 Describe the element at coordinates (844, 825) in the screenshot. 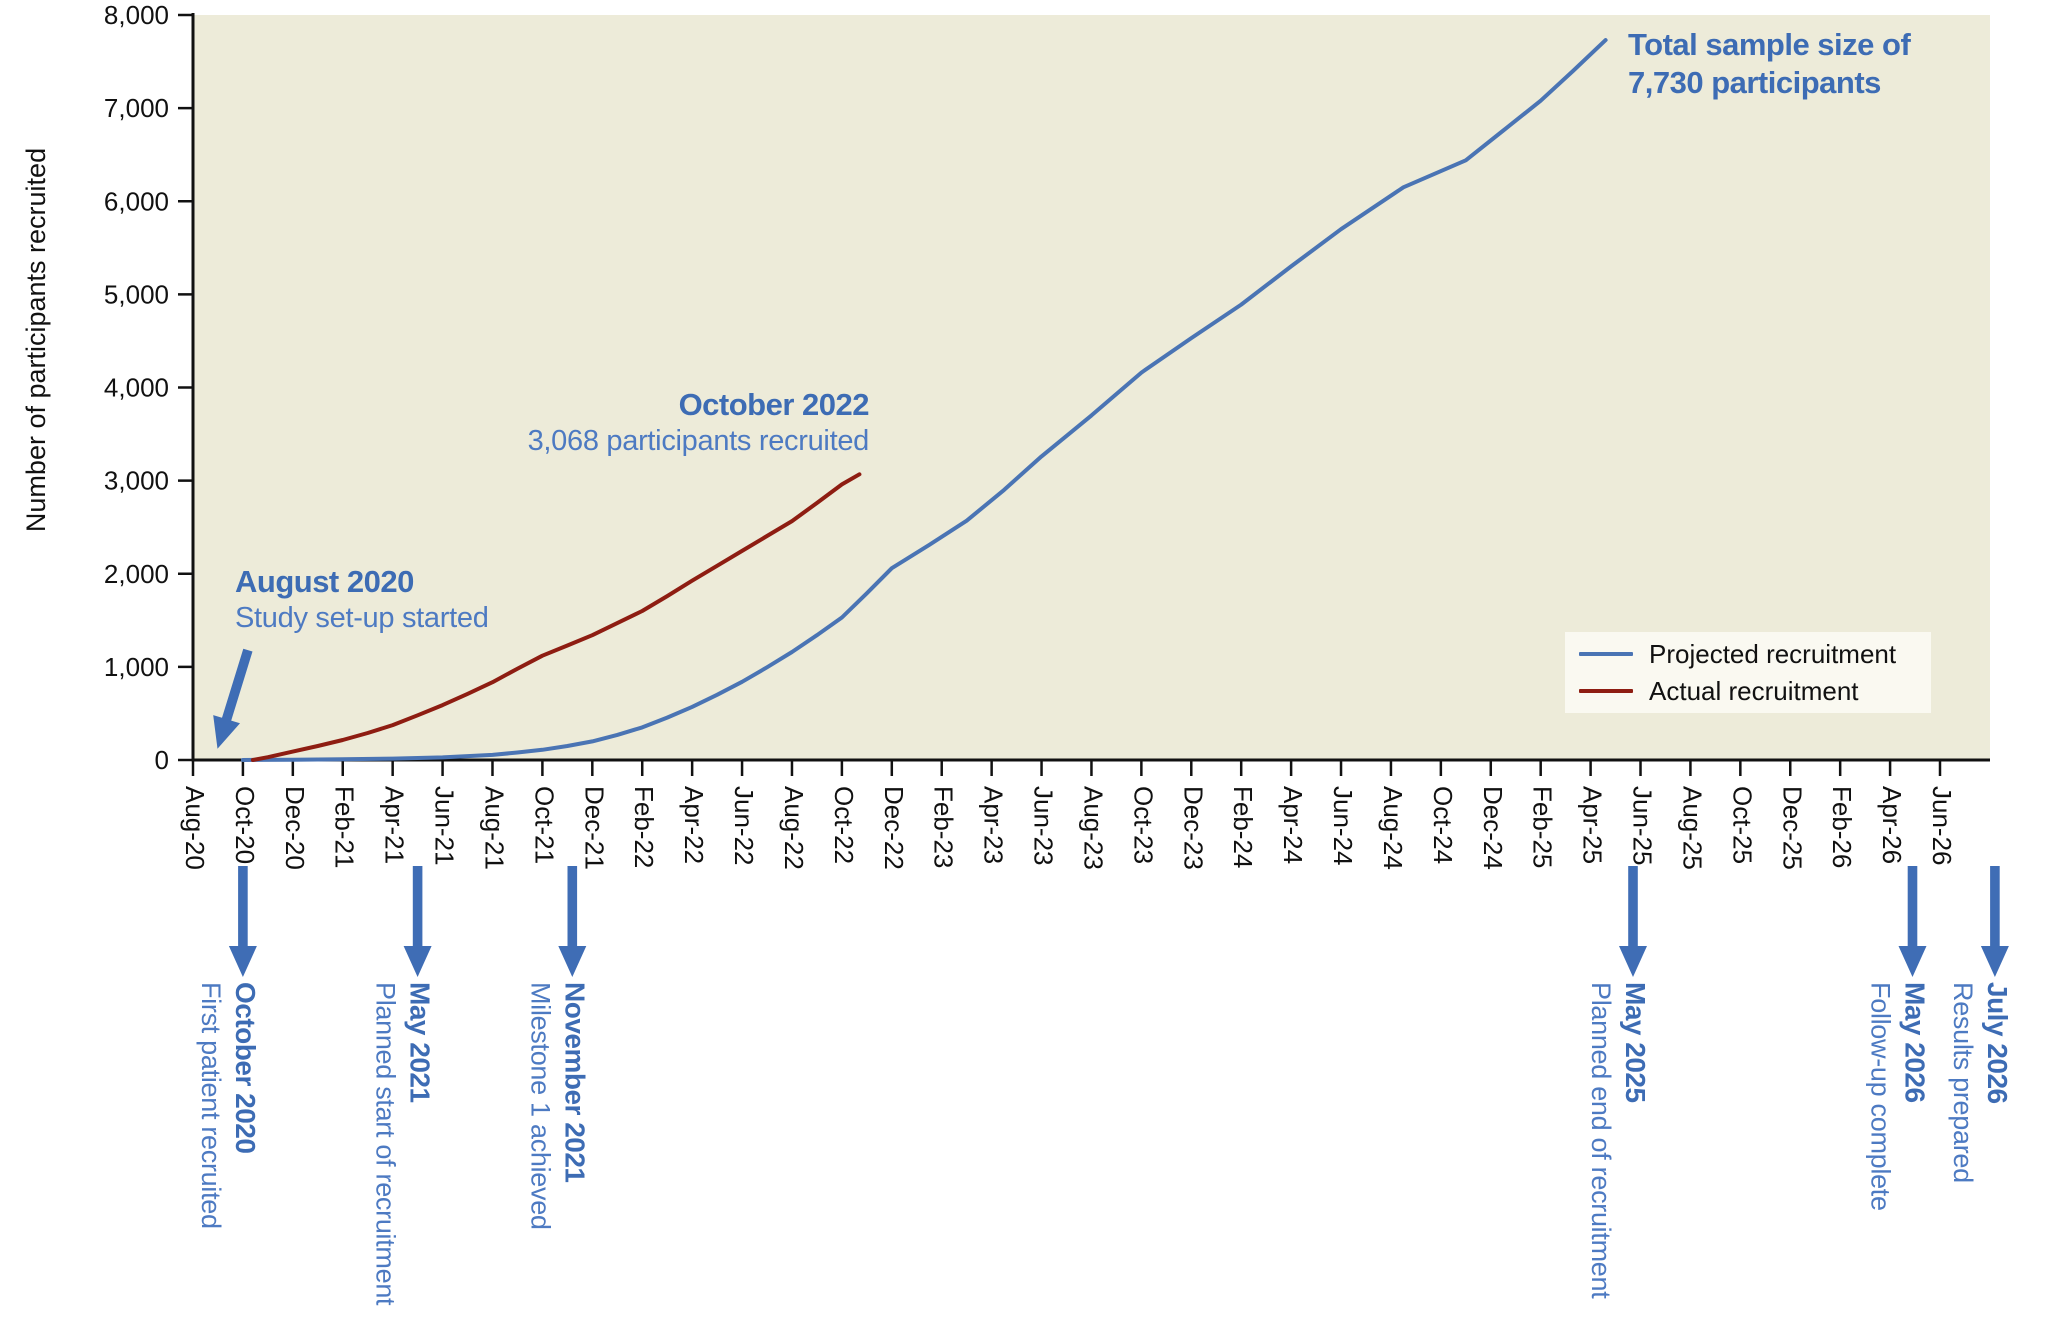

I see `x-tick-label: Oct-22` at that location.